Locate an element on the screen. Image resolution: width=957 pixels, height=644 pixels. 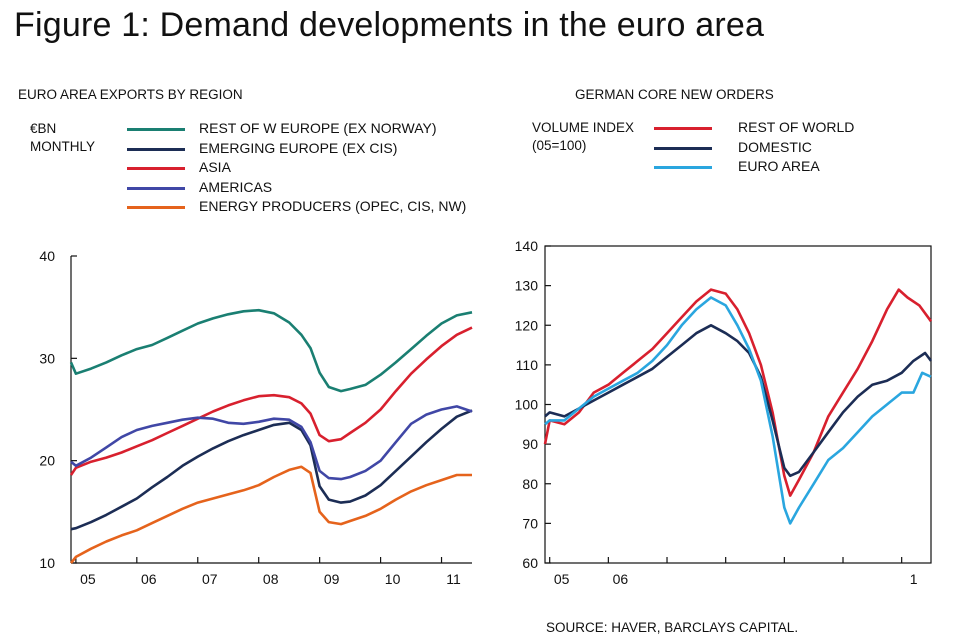
right-unit-label: VOLUME INDEX (05=100) is located at coordinates (583, 137).